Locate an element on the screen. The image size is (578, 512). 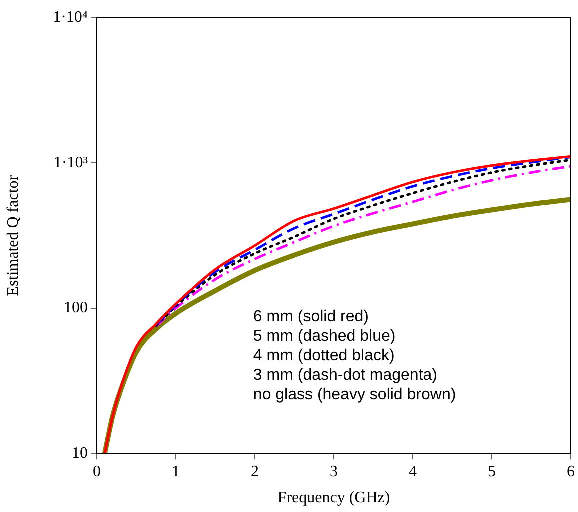
annotation: 5 mm (dashed blue) is located at coordinates (324, 337).